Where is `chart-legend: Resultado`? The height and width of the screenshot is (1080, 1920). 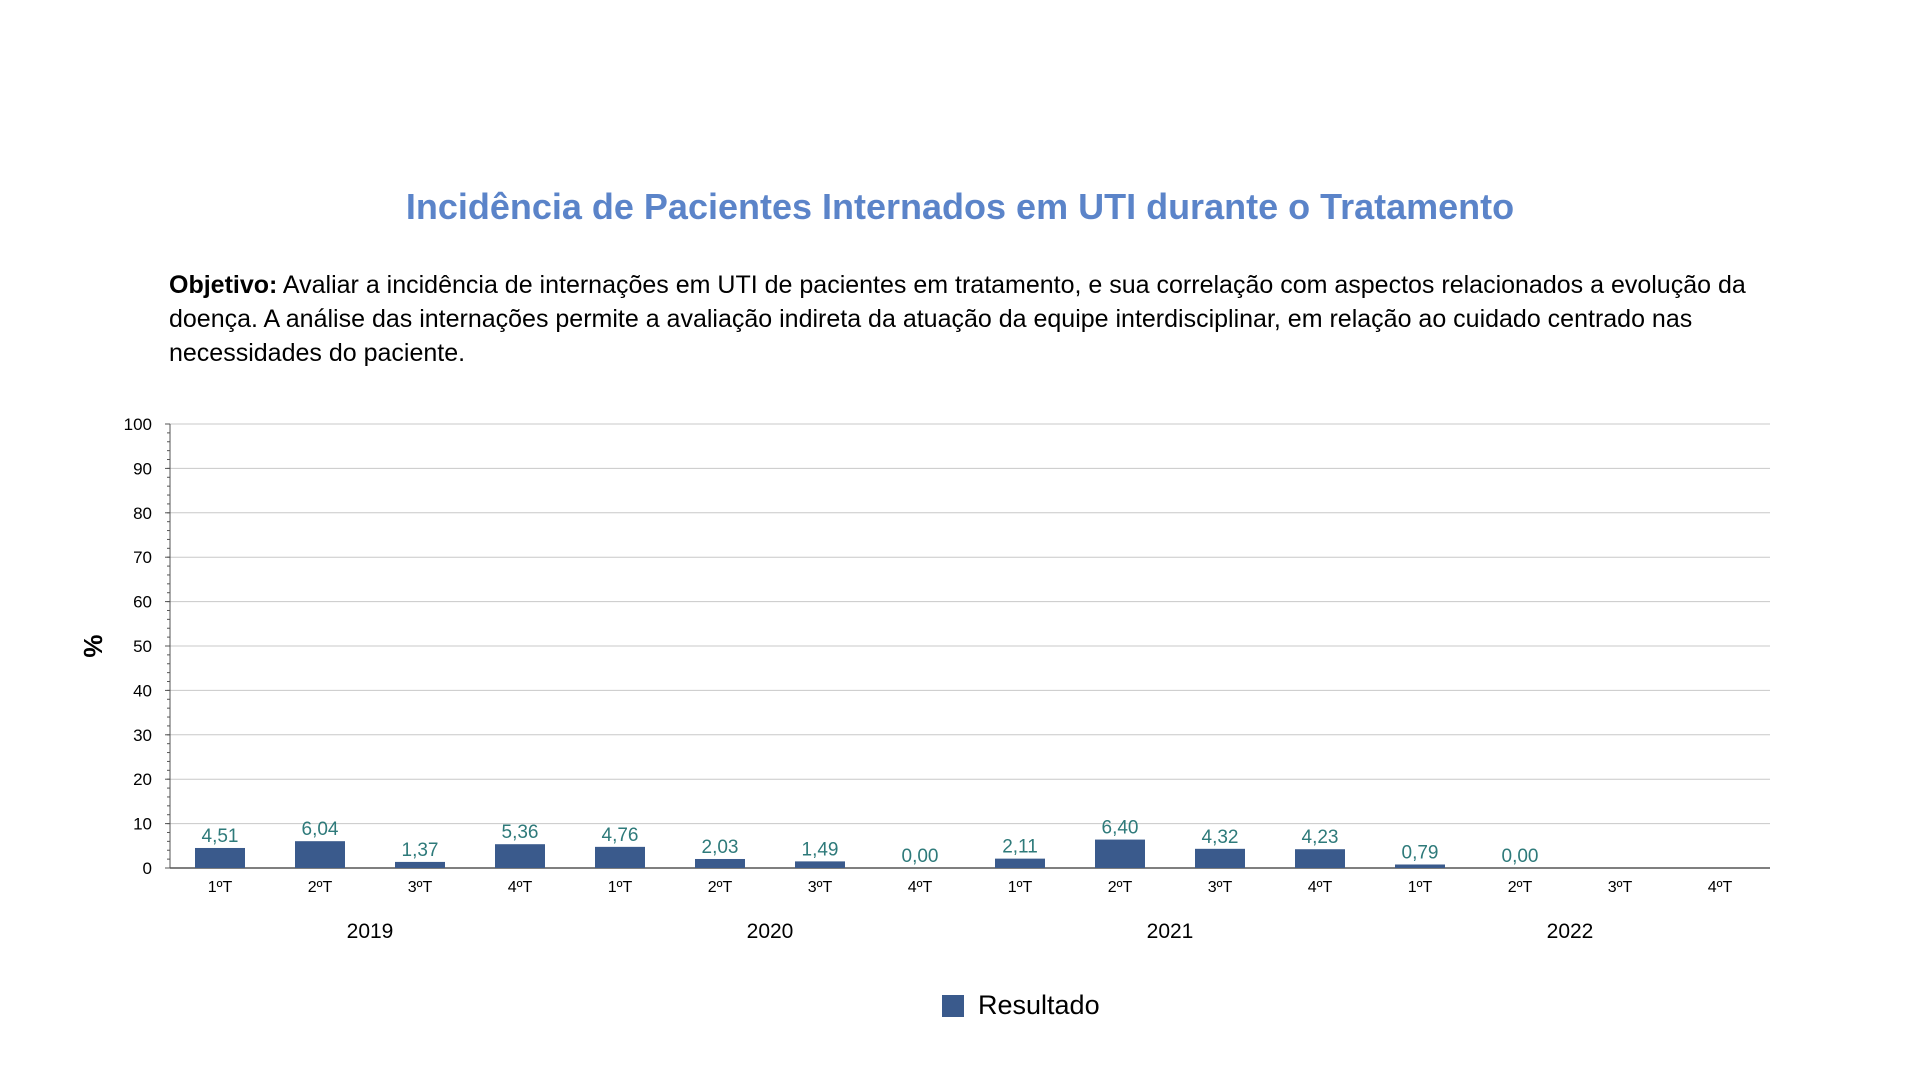 chart-legend: Resultado is located at coordinates (1021, 1005).